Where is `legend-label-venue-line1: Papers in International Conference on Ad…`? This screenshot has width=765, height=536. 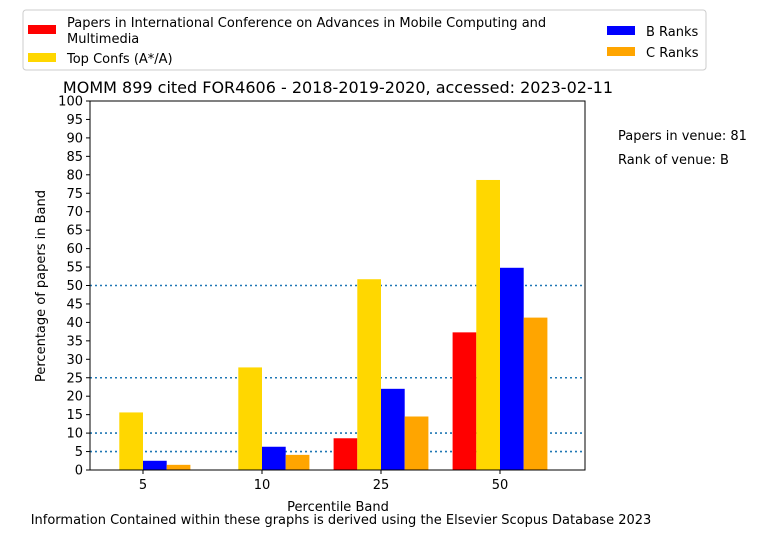 legend-label-venue-line1: Papers in International Conference on Ad… is located at coordinates (306, 23).